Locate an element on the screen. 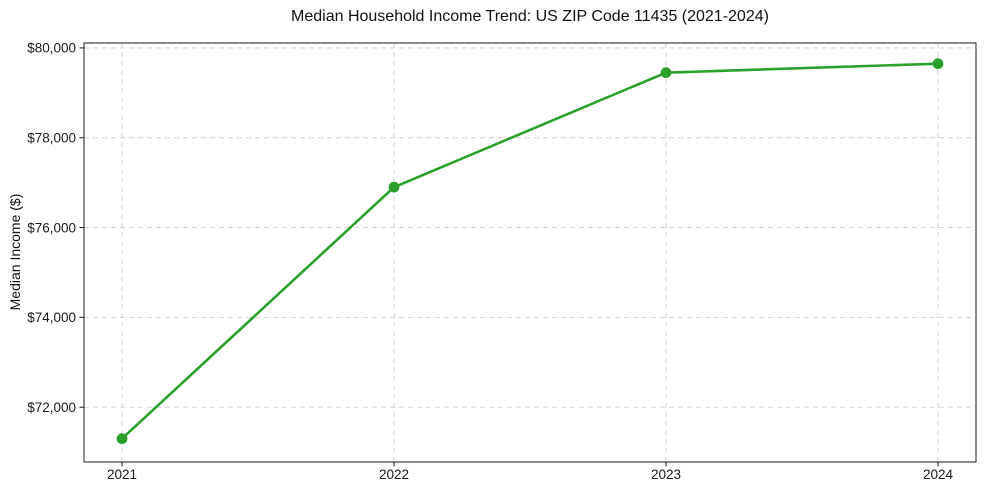 The image size is (989, 490). x-tick-label: 2022 is located at coordinates (394, 474).